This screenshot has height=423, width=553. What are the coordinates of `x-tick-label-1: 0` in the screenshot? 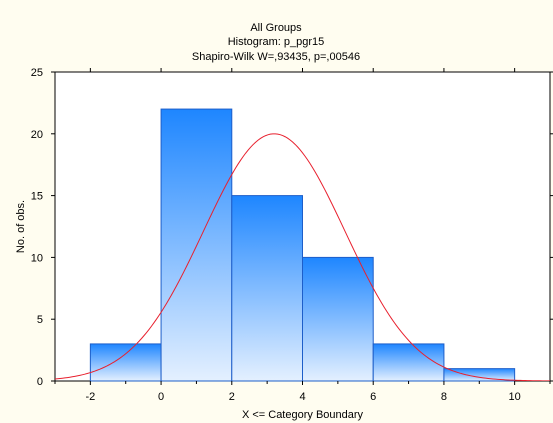 It's located at (161, 397).